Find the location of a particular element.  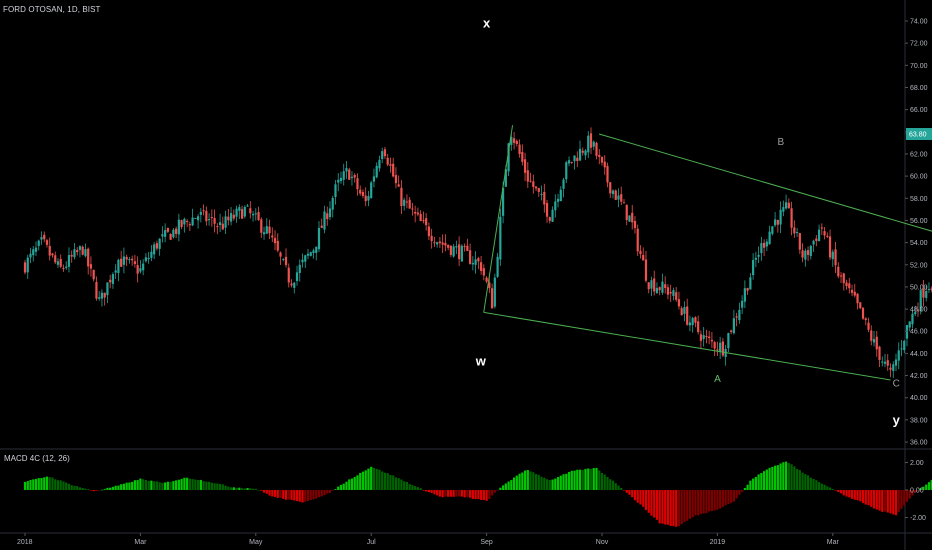

price-tick-label: 74.00 is located at coordinates (919, 22).